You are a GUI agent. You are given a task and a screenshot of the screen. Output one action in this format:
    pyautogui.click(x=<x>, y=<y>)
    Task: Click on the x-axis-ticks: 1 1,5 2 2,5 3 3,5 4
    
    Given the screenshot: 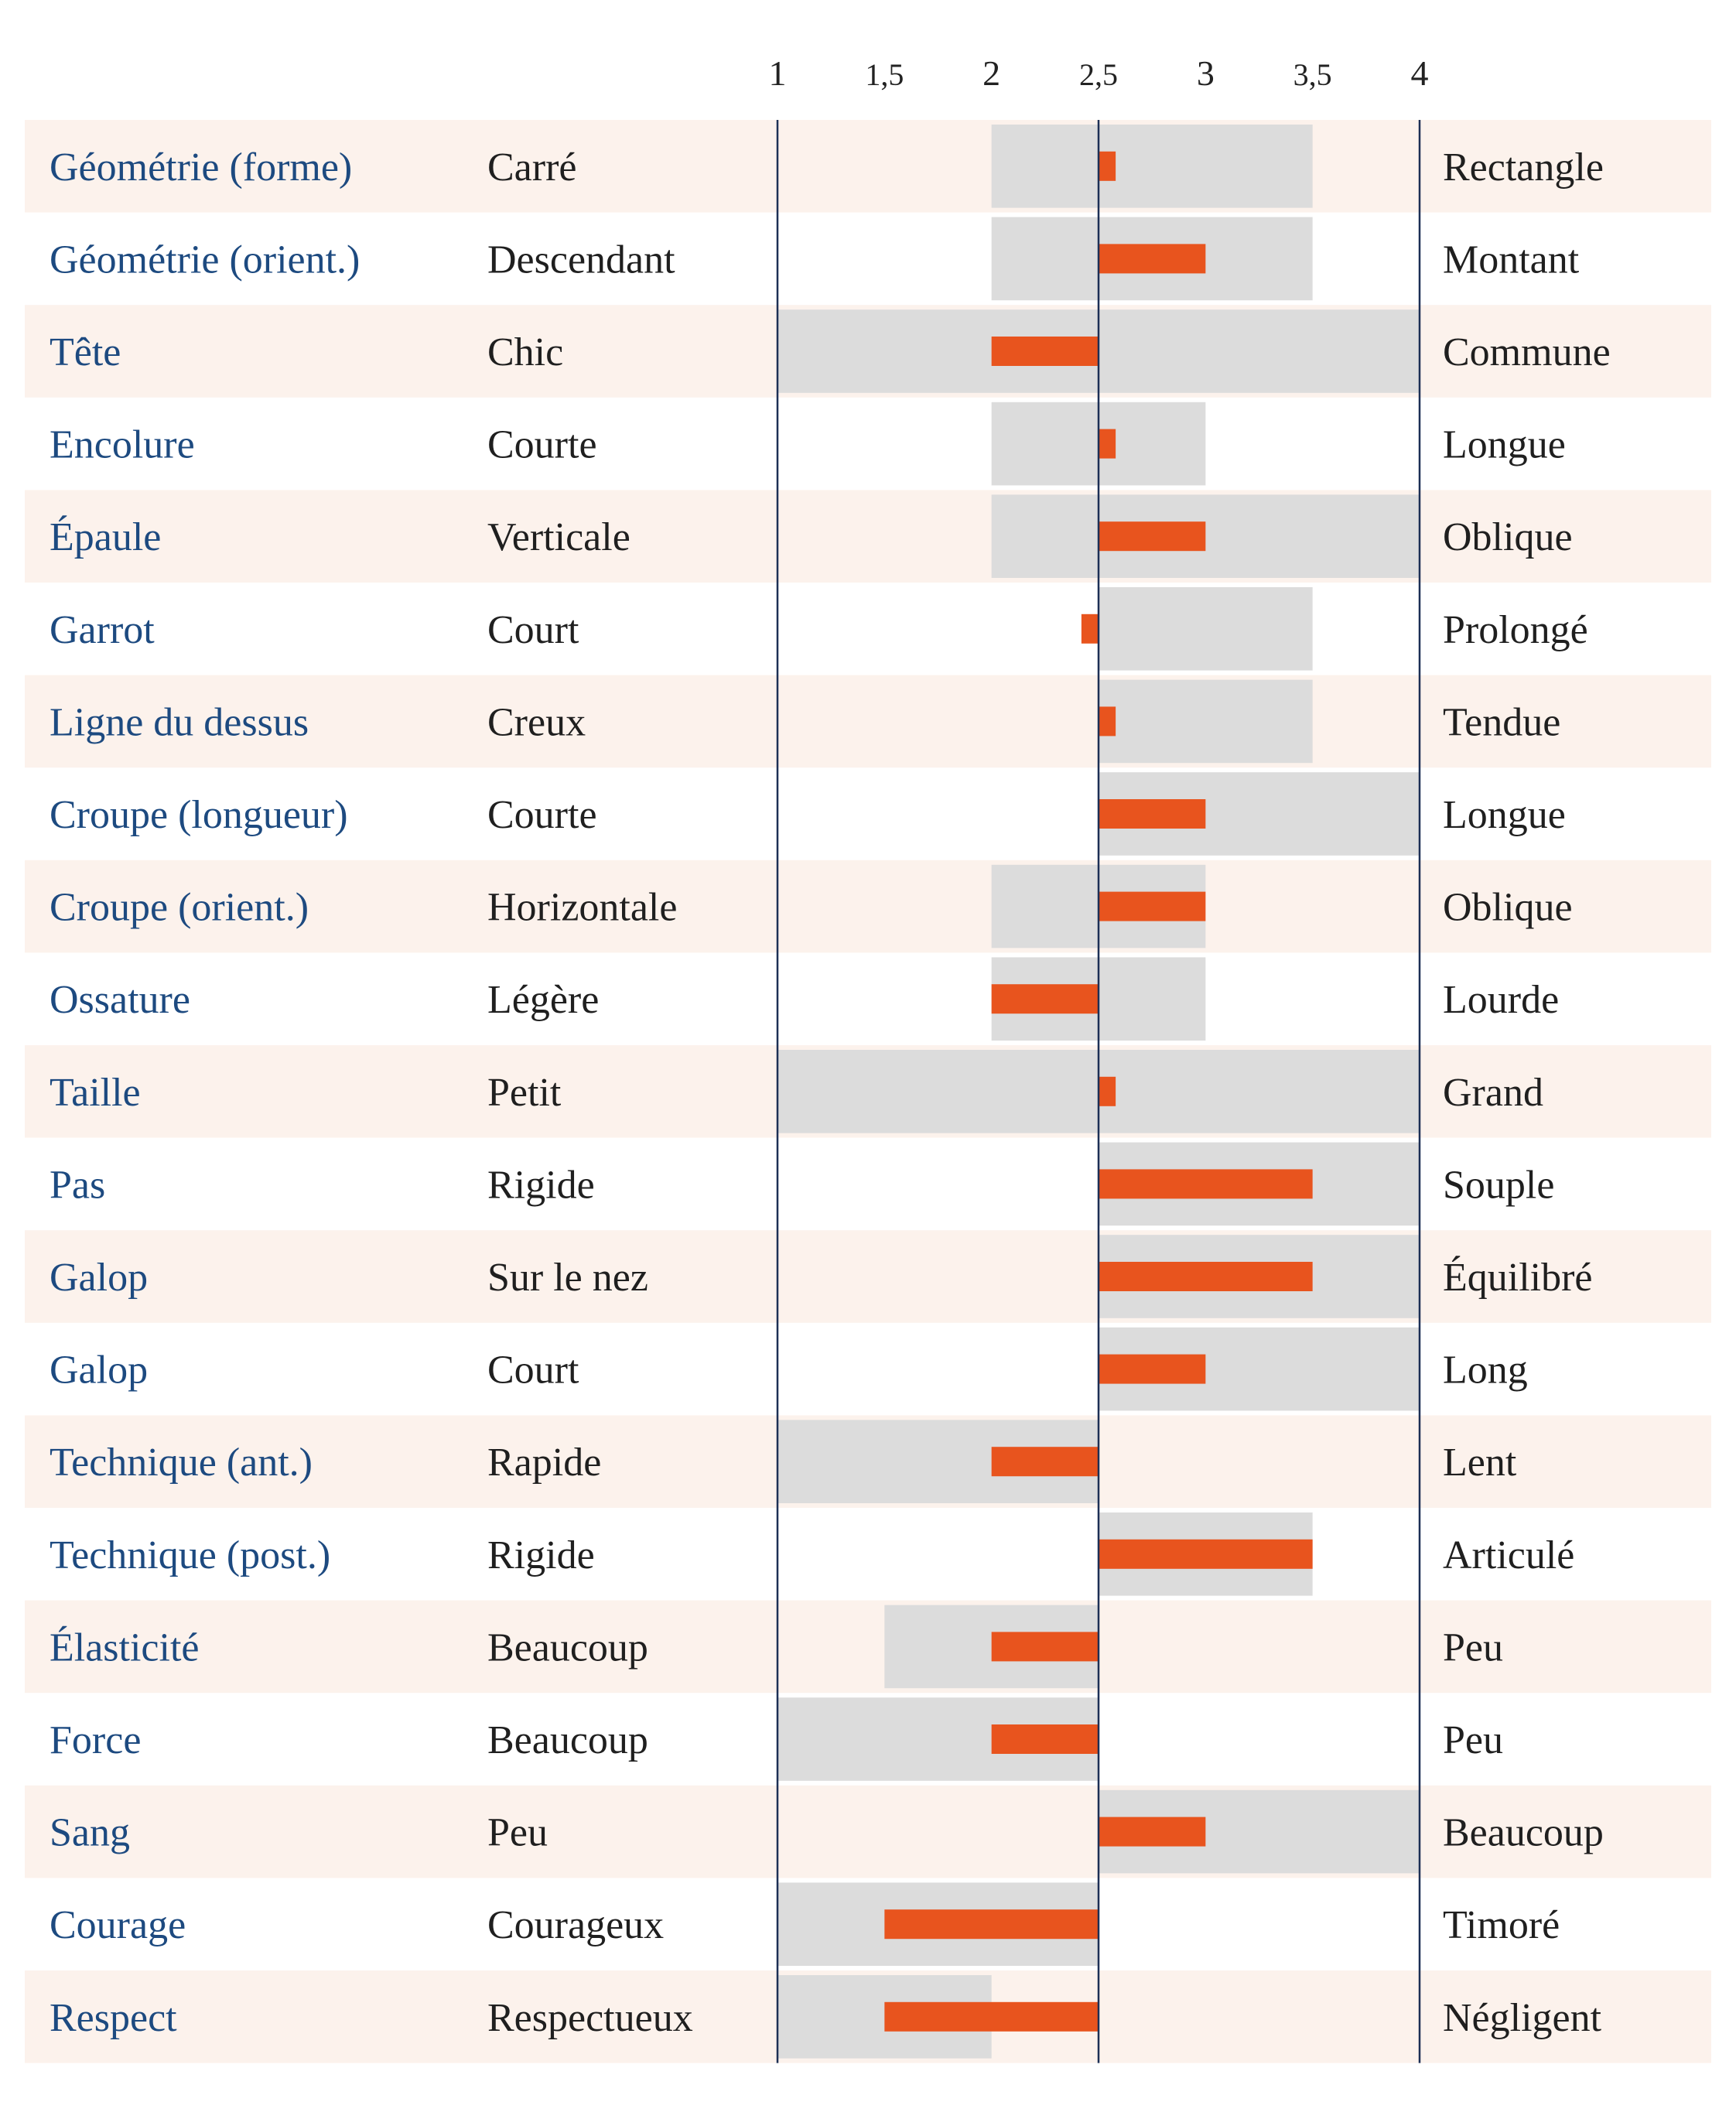 What is the action you would take?
    pyautogui.click(x=1099, y=73)
    